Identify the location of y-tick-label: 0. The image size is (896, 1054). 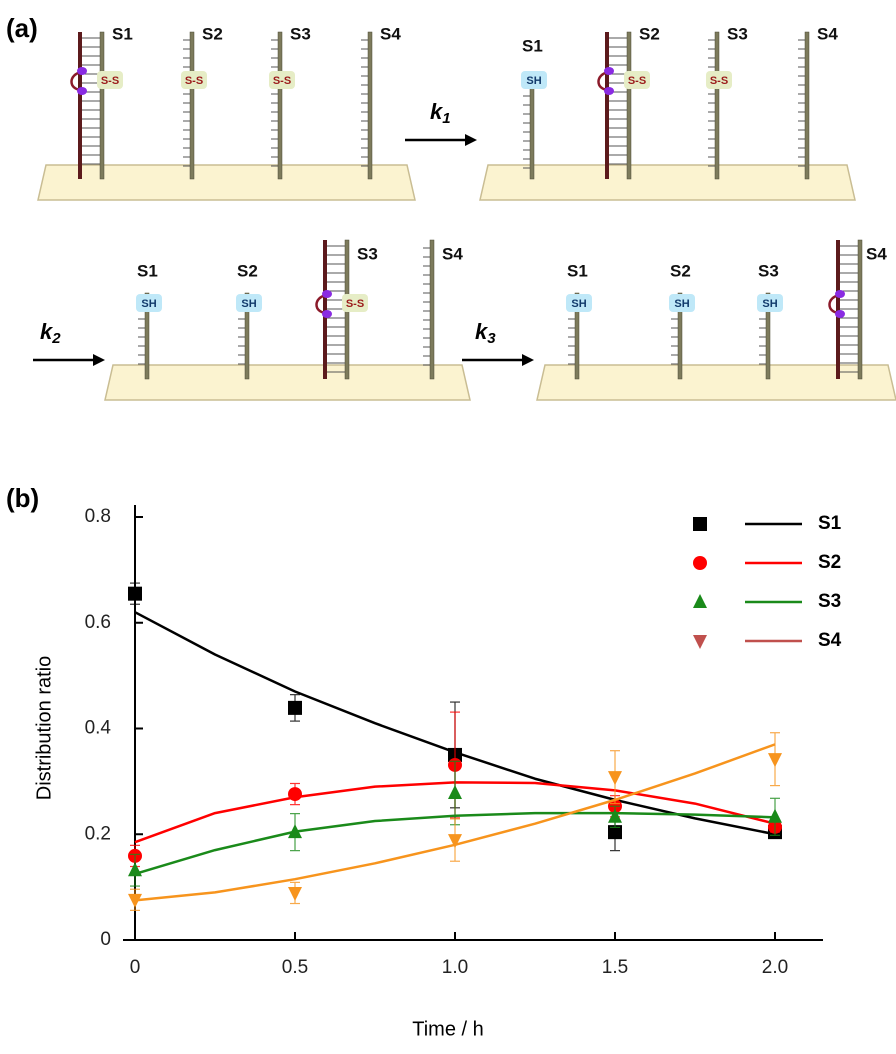
(105, 939).